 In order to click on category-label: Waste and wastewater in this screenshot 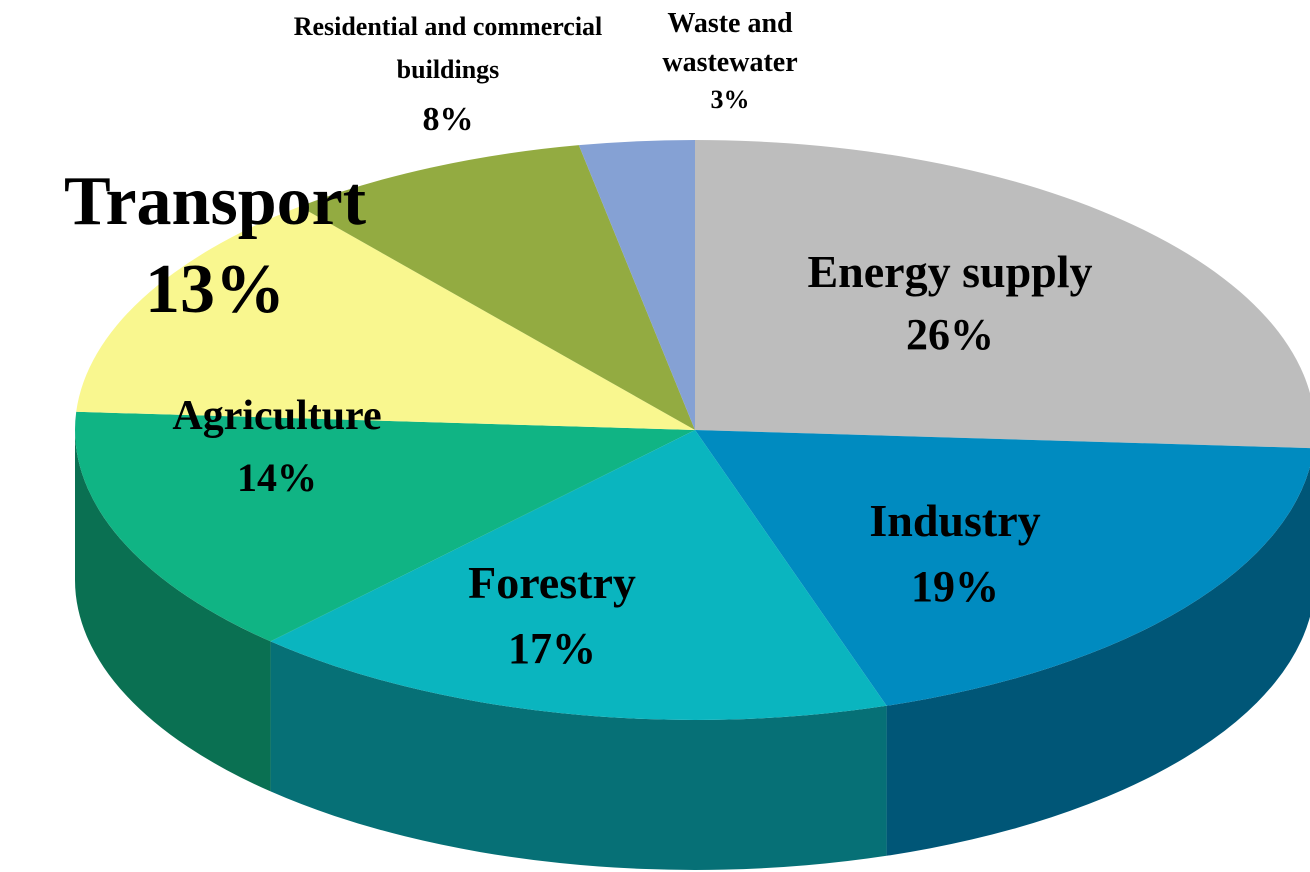, I will do `click(730, 43)`.